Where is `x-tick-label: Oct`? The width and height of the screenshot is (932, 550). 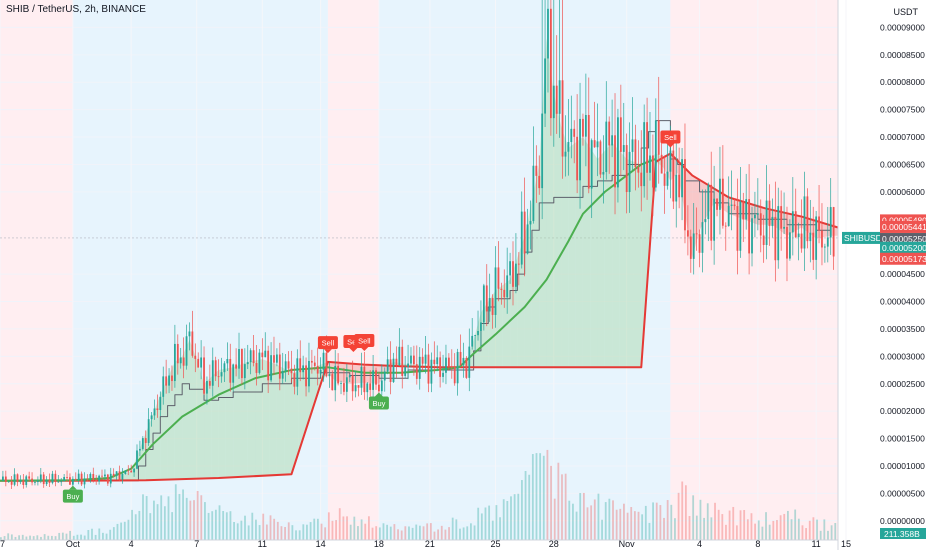 x-tick-label: Oct is located at coordinates (73, 544).